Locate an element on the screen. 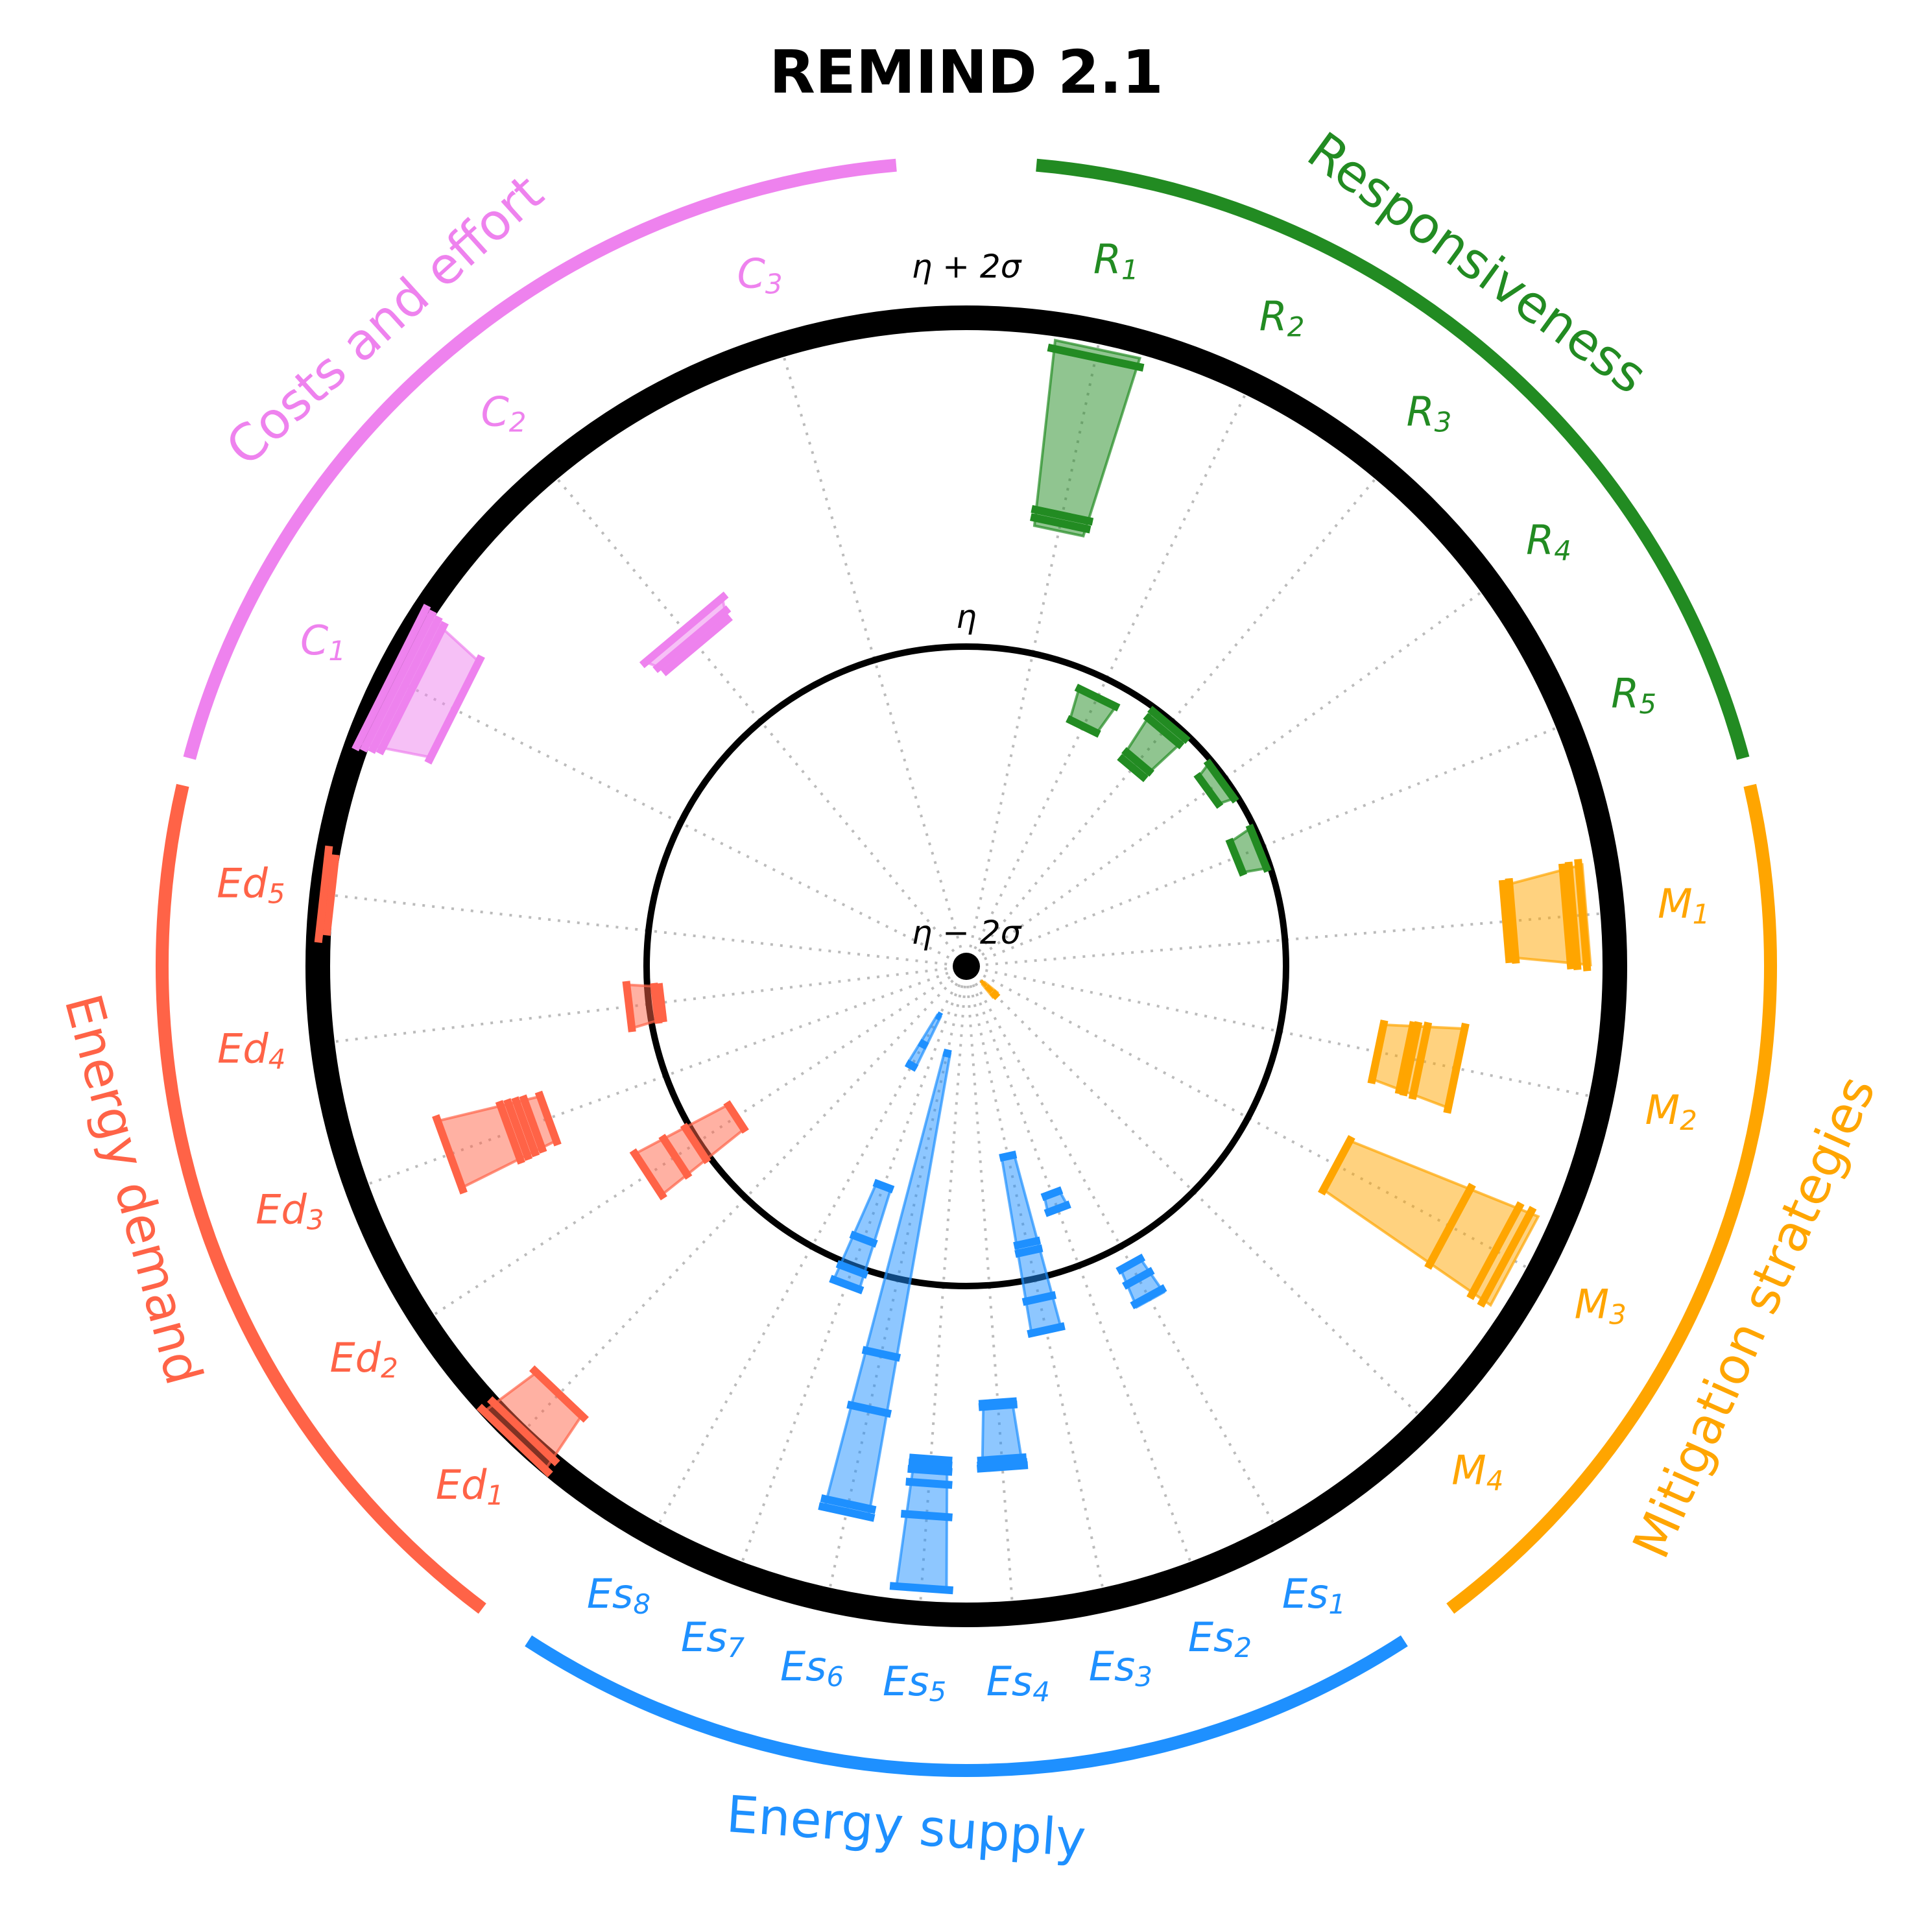  ring-label-min: η − 2σ is located at coordinates (967, 932).